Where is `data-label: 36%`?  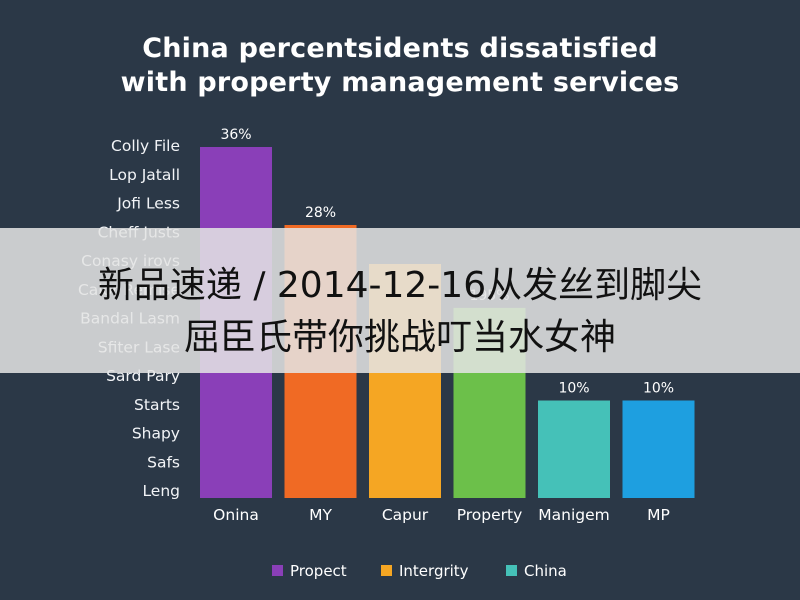 data-label: 36% is located at coordinates (235, 135).